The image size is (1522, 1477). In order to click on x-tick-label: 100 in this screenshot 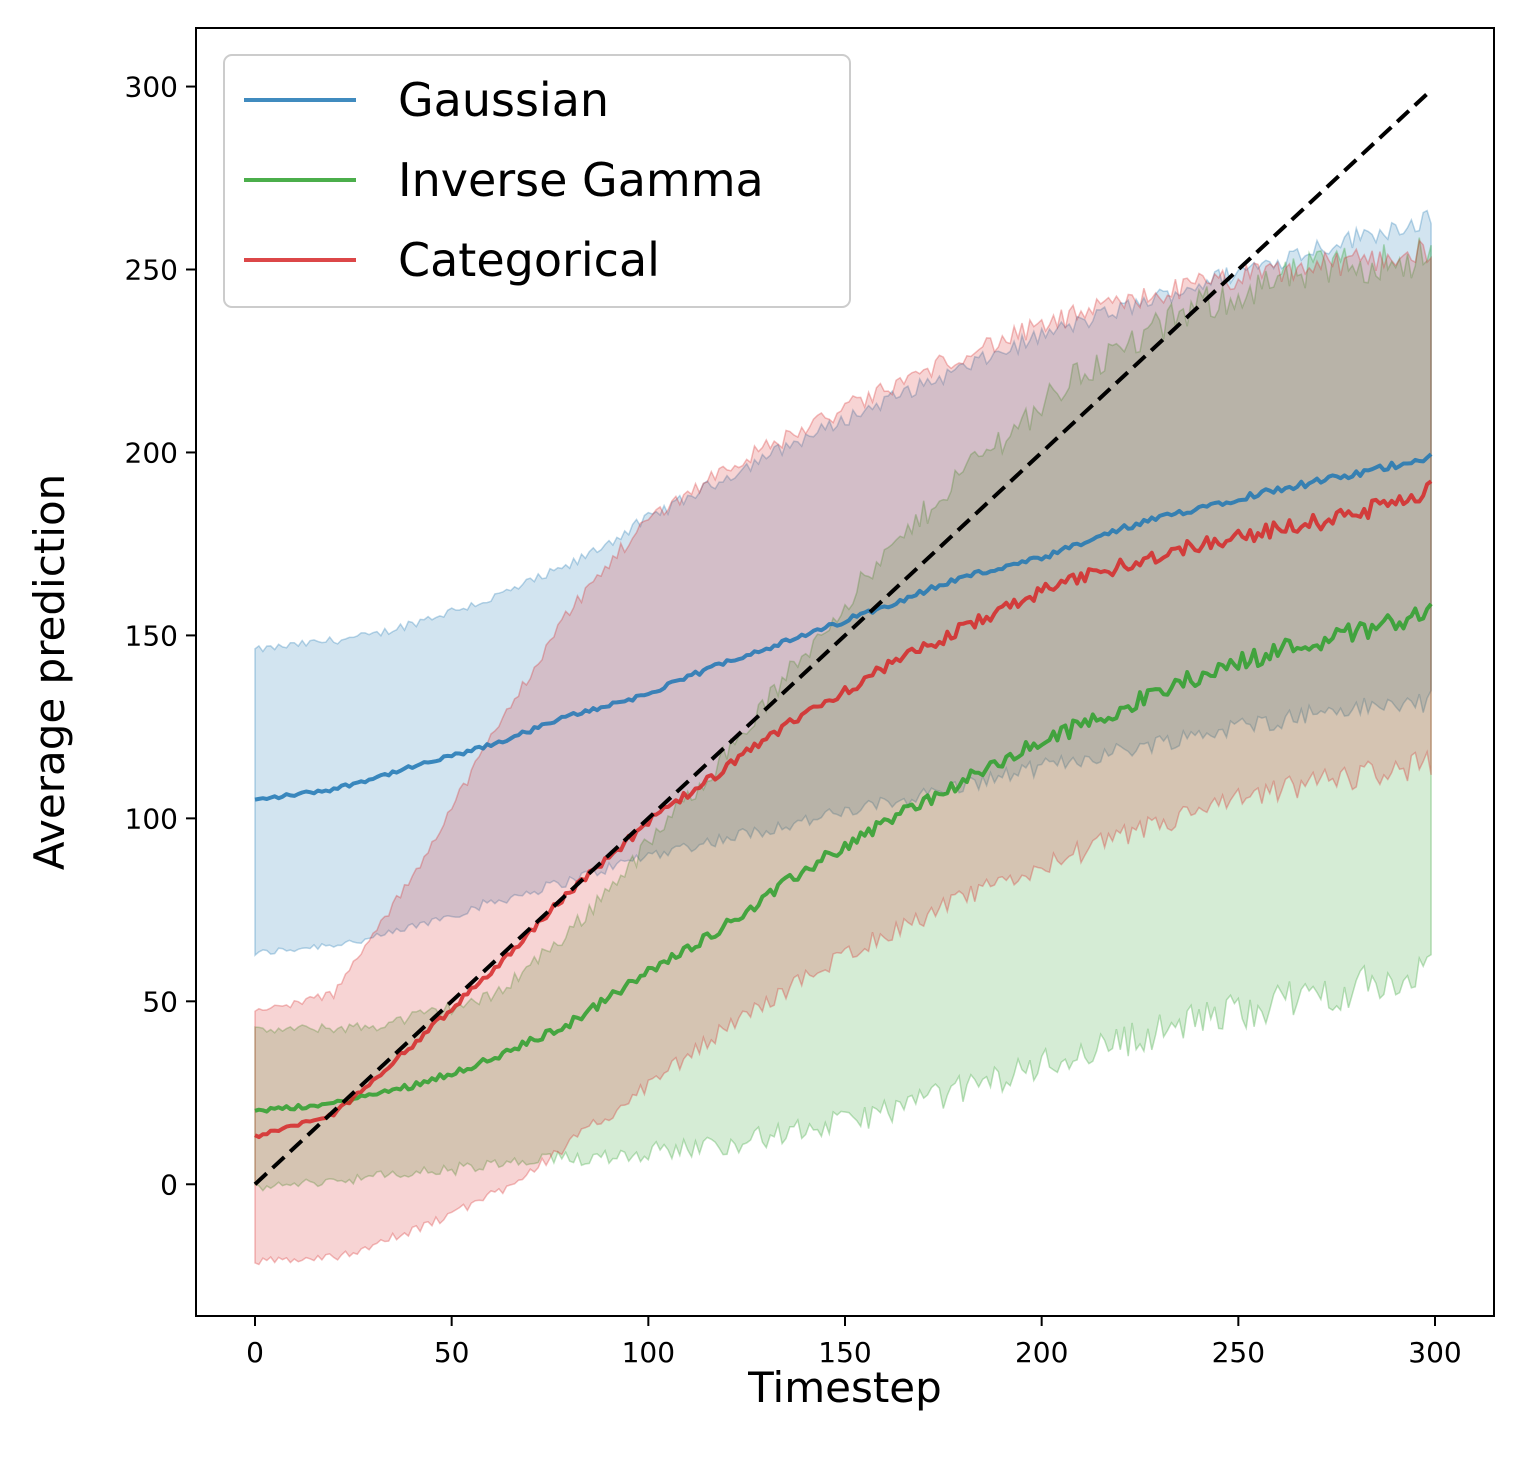, I will do `click(648, 1352)`.